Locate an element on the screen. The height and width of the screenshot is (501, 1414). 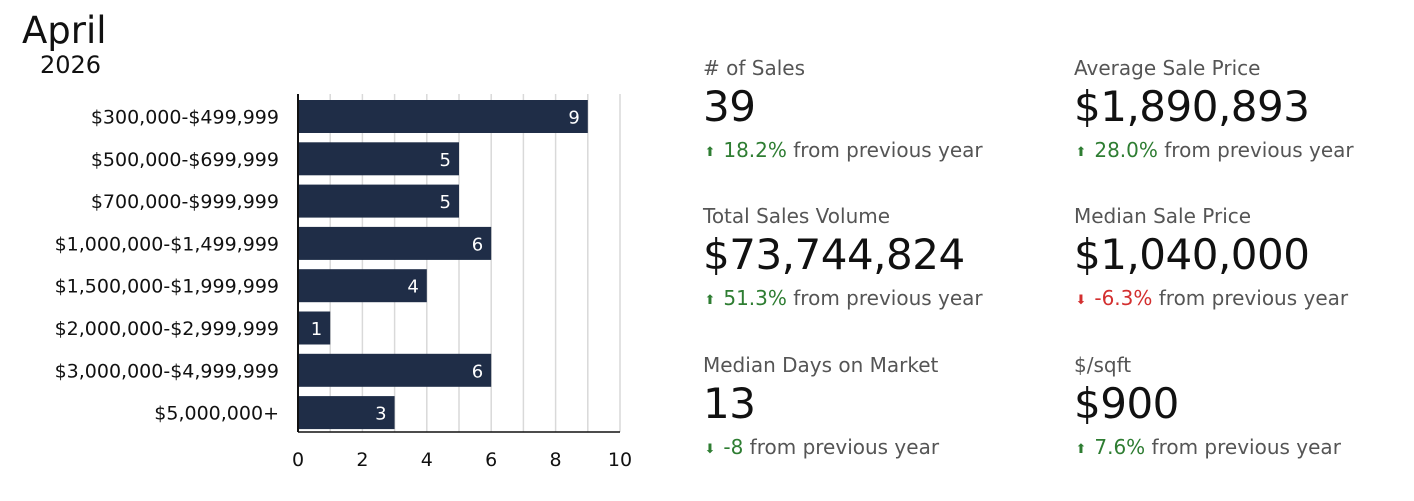
stat-change-value: -6.3% is located at coordinates (1120, 298).